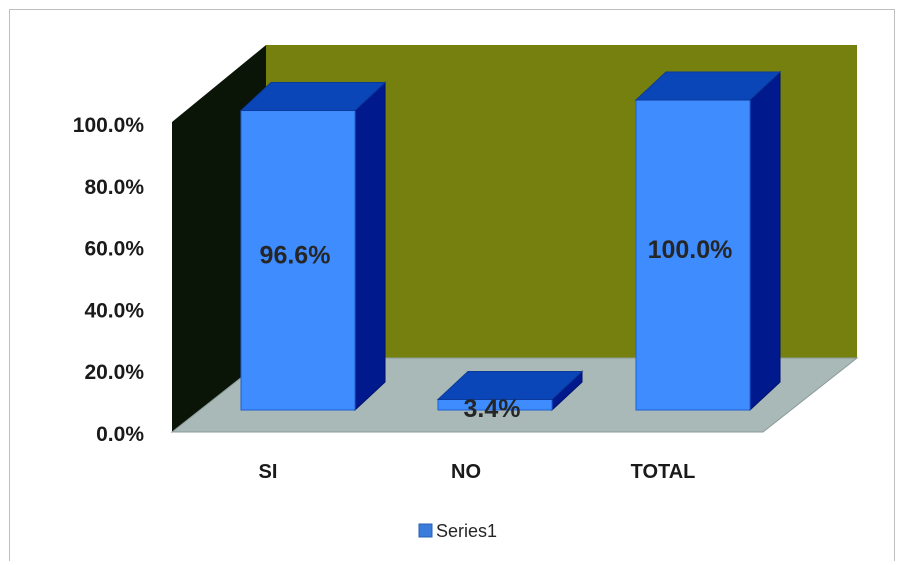 The width and height of the screenshot is (907, 565). I want to click on y-tick-label: 60.0%, so click(114, 249).